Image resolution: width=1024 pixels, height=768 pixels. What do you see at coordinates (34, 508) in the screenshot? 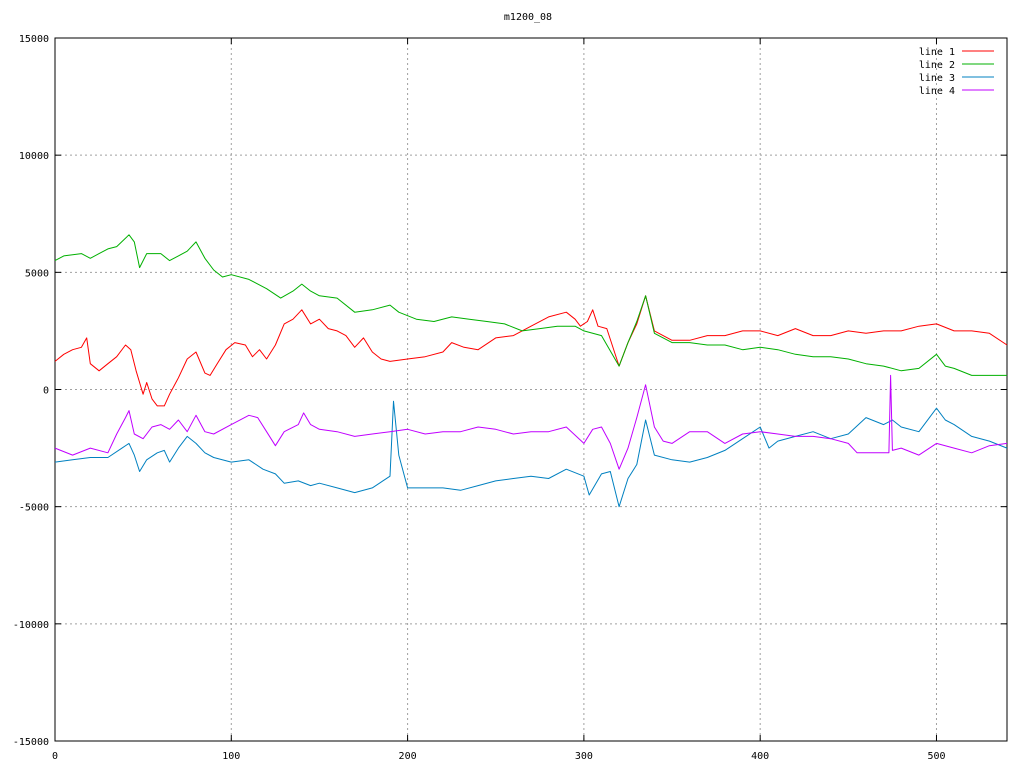
I see `y-tick-label: -5000` at bounding box center [34, 508].